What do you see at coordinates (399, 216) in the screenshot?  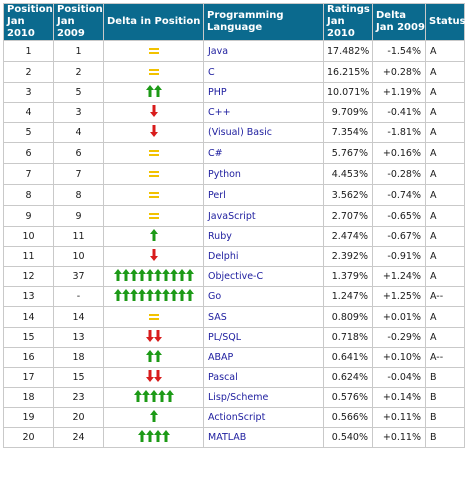 I see `cell-delta: -0.65%` at bounding box center [399, 216].